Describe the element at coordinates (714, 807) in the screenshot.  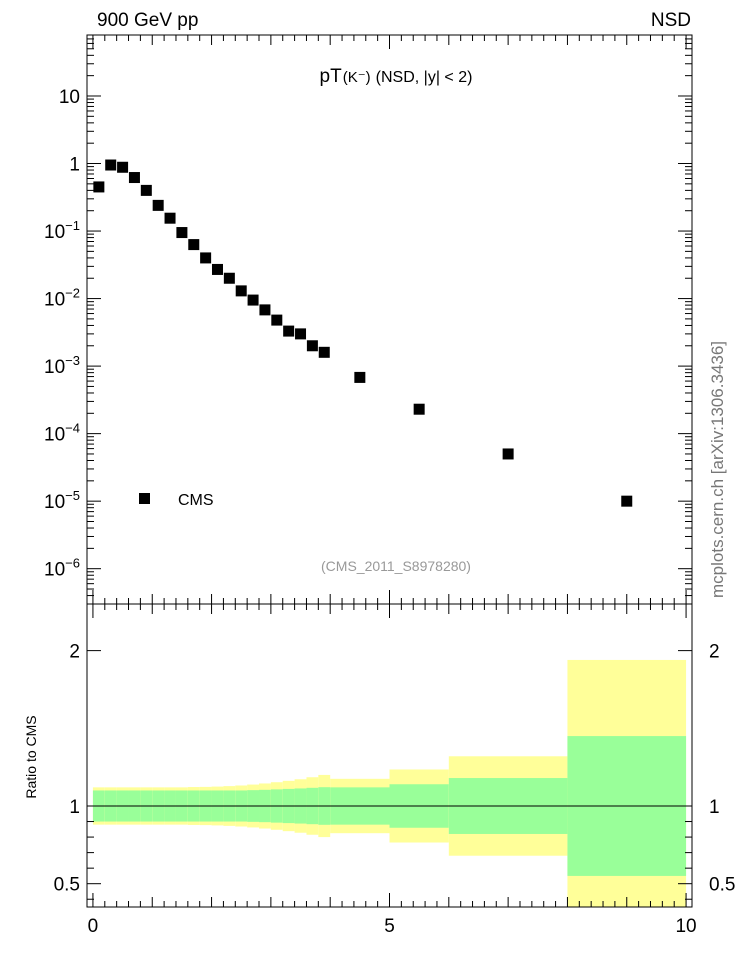
I see `ratio-y-tick-label-right: 1` at that location.